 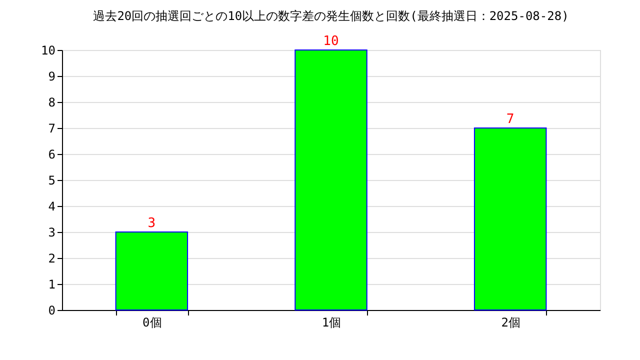 What do you see at coordinates (510, 323) in the screenshot?
I see `x-tick-label: 2個` at bounding box center [510, 323].